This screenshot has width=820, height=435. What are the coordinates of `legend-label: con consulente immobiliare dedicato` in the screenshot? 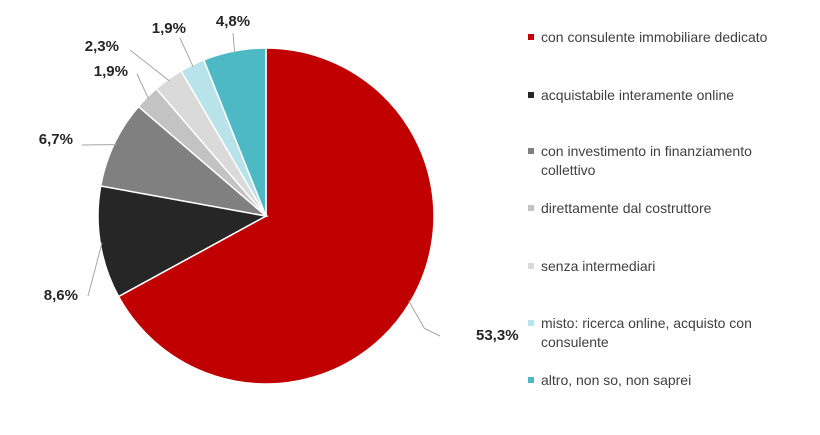 It's located at (654, 37).